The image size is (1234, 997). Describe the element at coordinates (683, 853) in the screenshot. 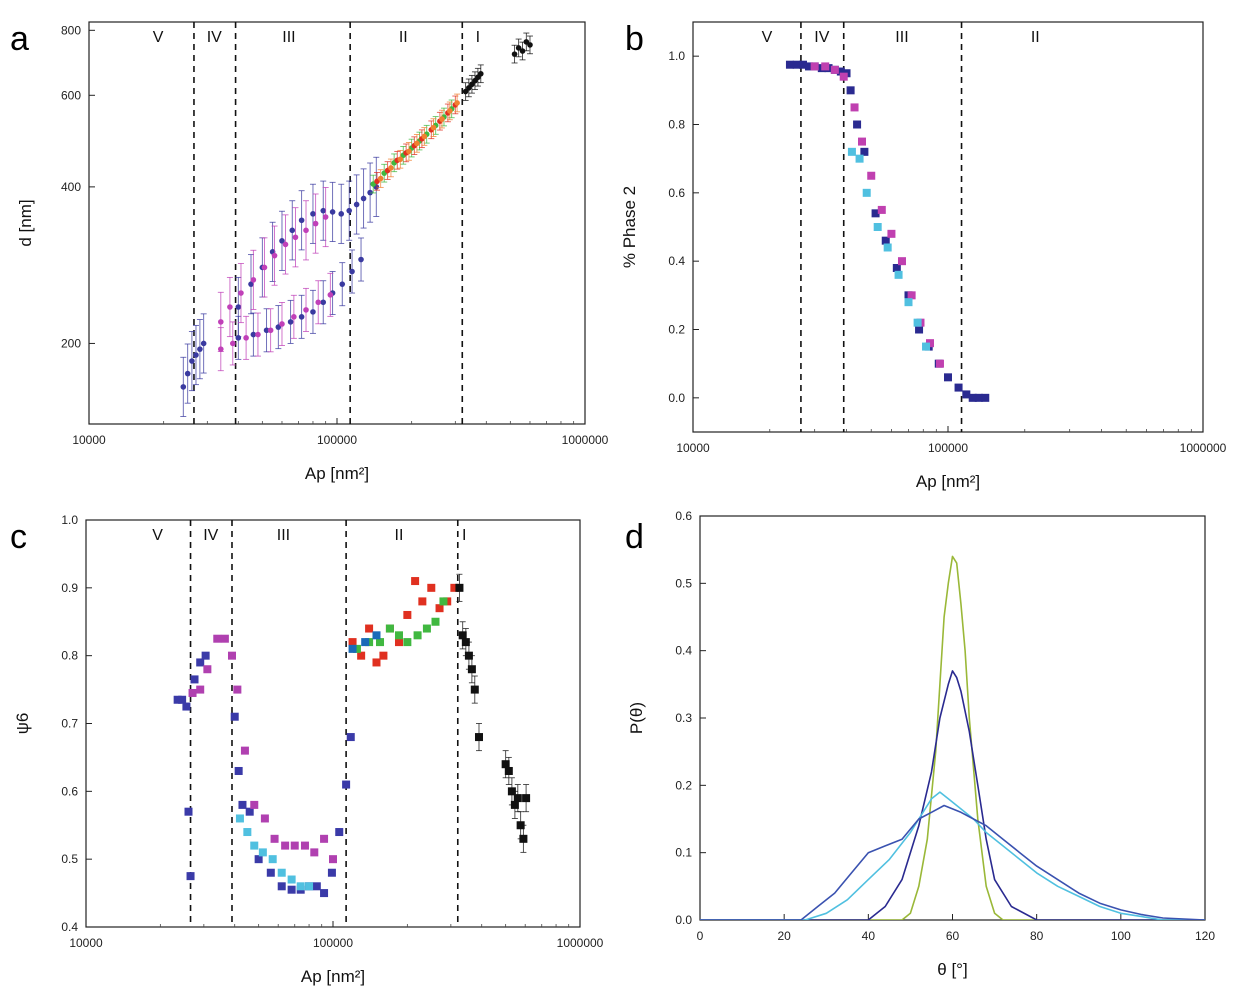

I see `y-tick-label: 0.1` at that location.